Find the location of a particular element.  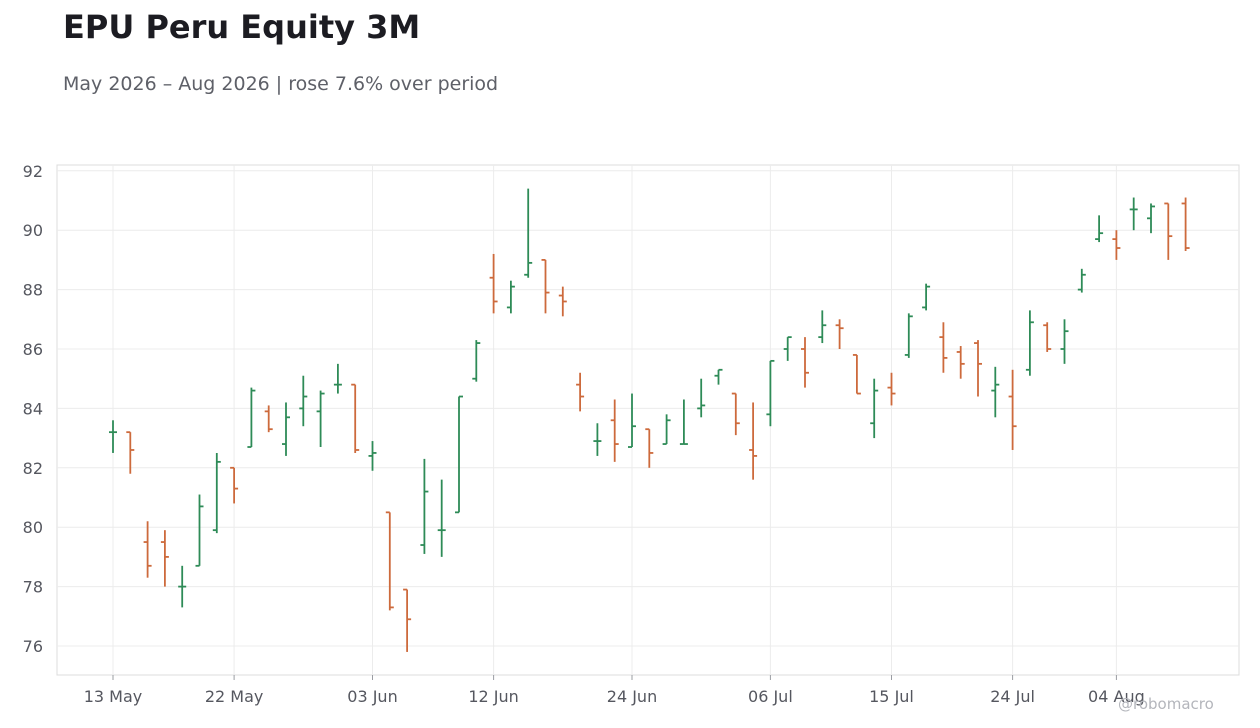

y-axis: 76 78 80 82 84 86 88 90 92 is located at coordinates (33, 409).